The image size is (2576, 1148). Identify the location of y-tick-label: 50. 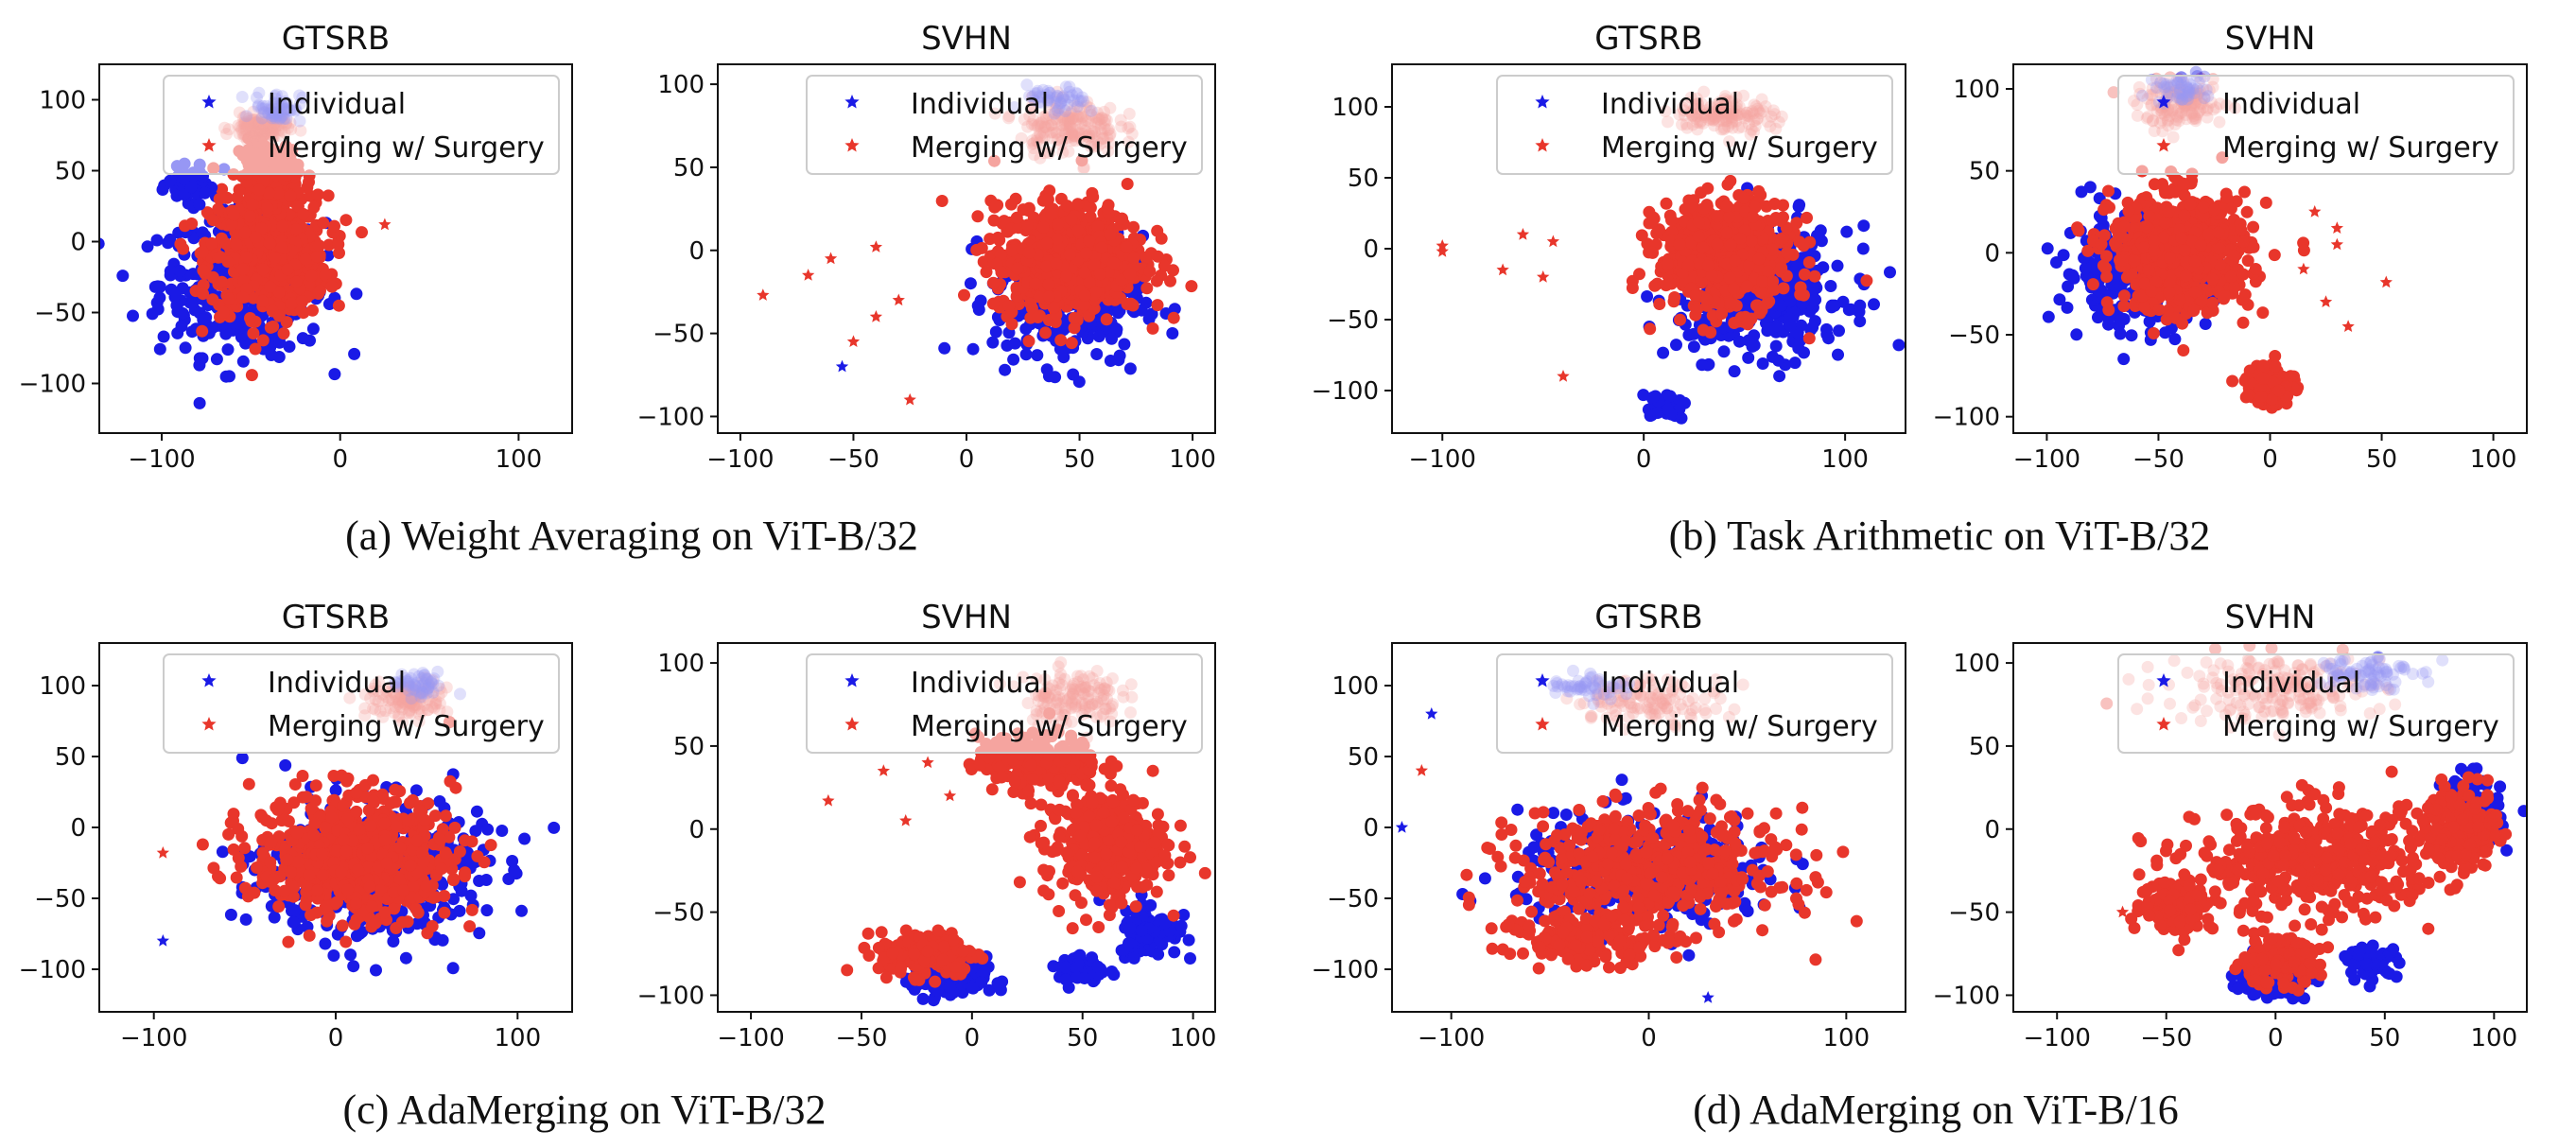
(70, 172).